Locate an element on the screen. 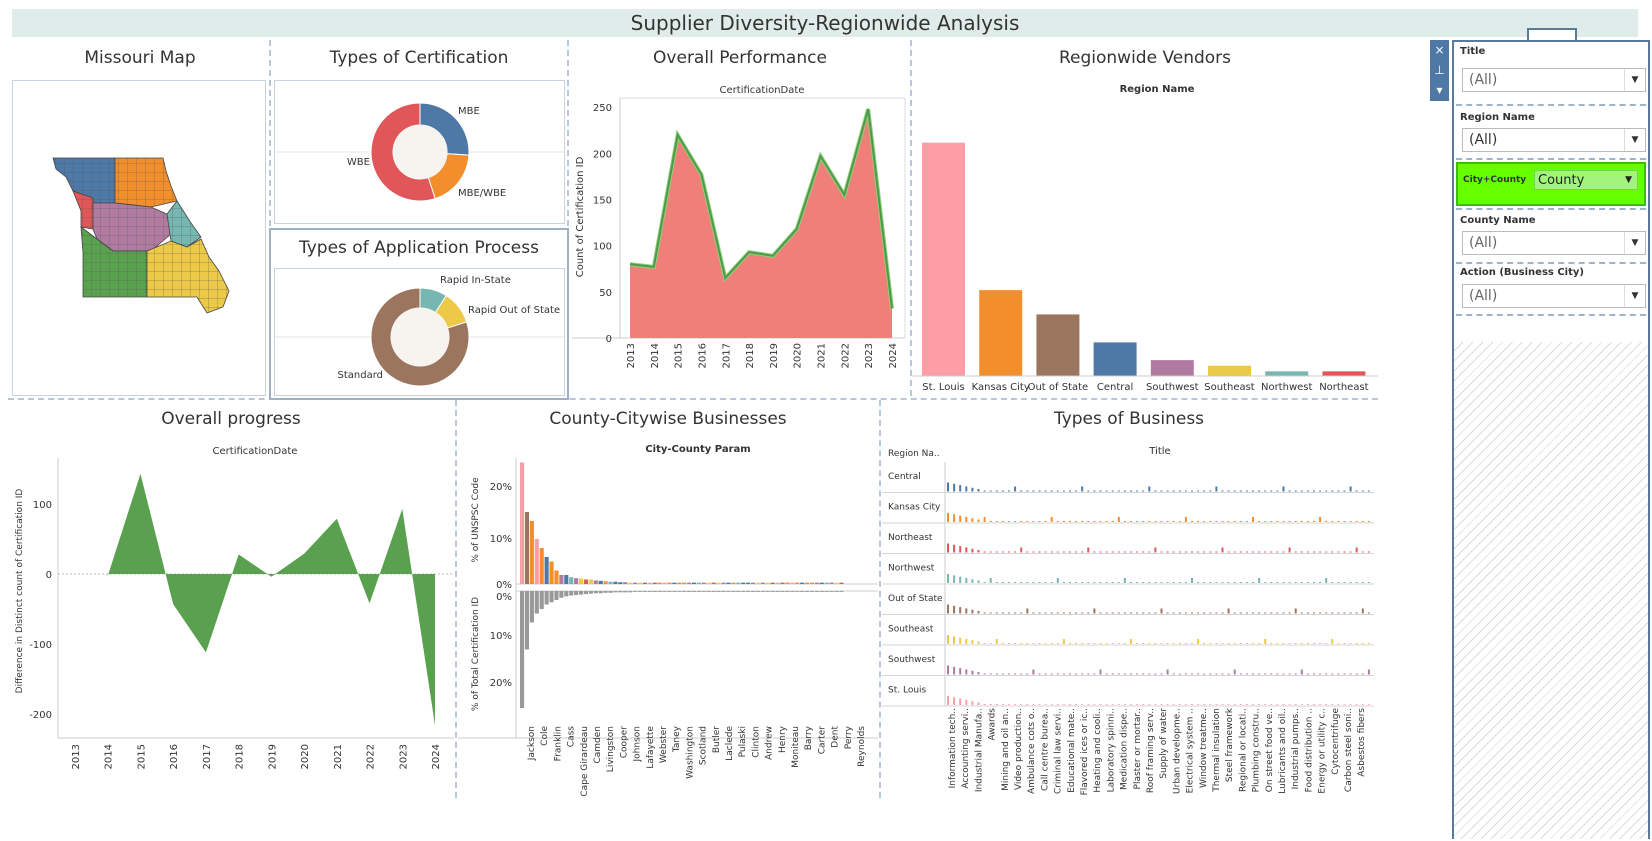 The width and height of the screenshot is (1652, 841). vendor-bar is located at coordinates (1115, 359).